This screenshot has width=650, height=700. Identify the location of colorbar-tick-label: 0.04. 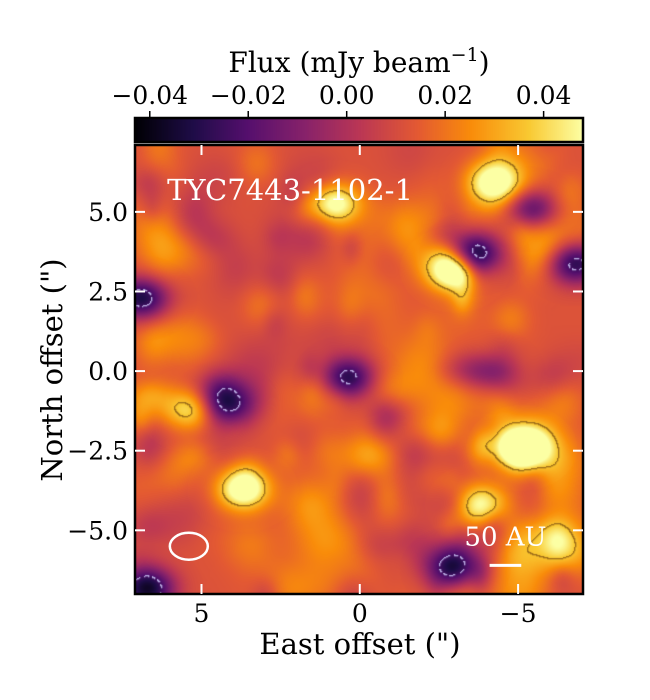
(544, 95).